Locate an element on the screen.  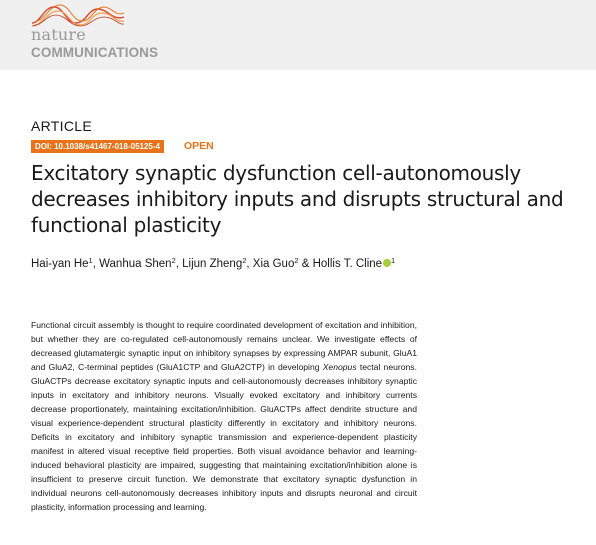
journal-name-nature: nature is located at coordinates (58, 34).